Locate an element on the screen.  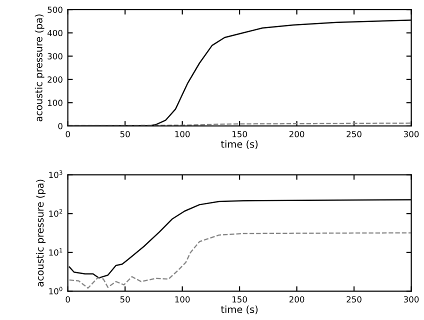
y-tick-label: 300 is located at coordinates (55, 56).